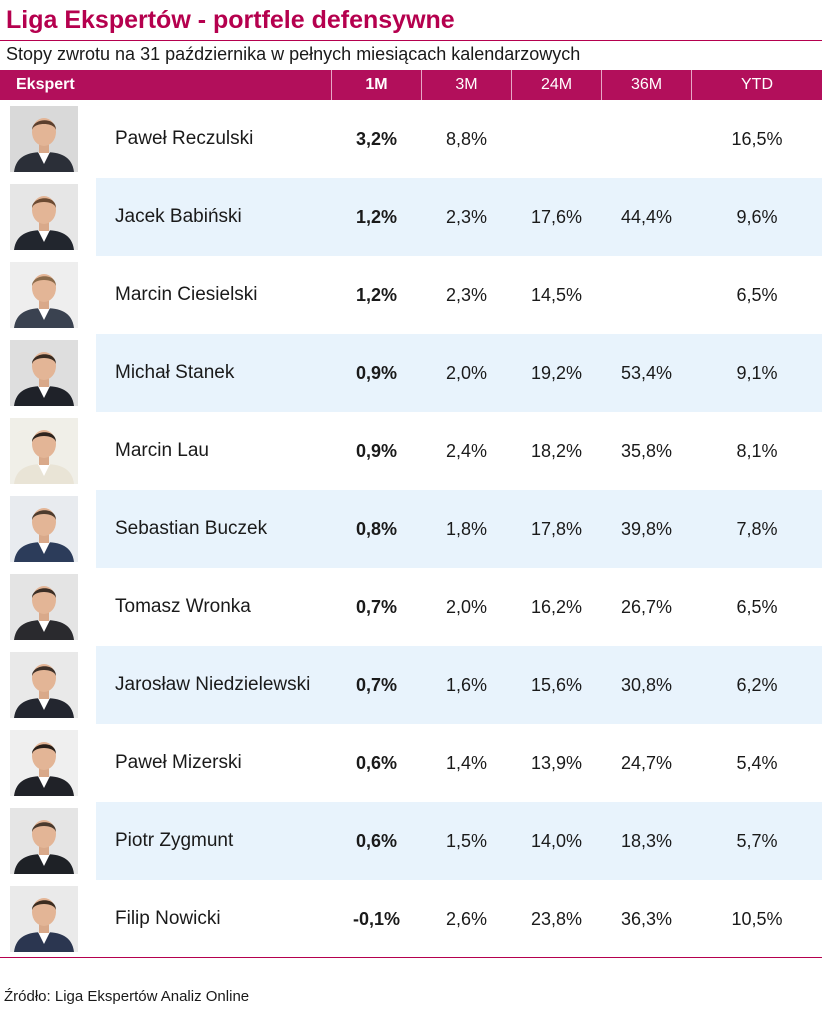  Describe the element at coordinates (376, 139) in the screenshot. I see `return-1m: 3,2%` at that location.